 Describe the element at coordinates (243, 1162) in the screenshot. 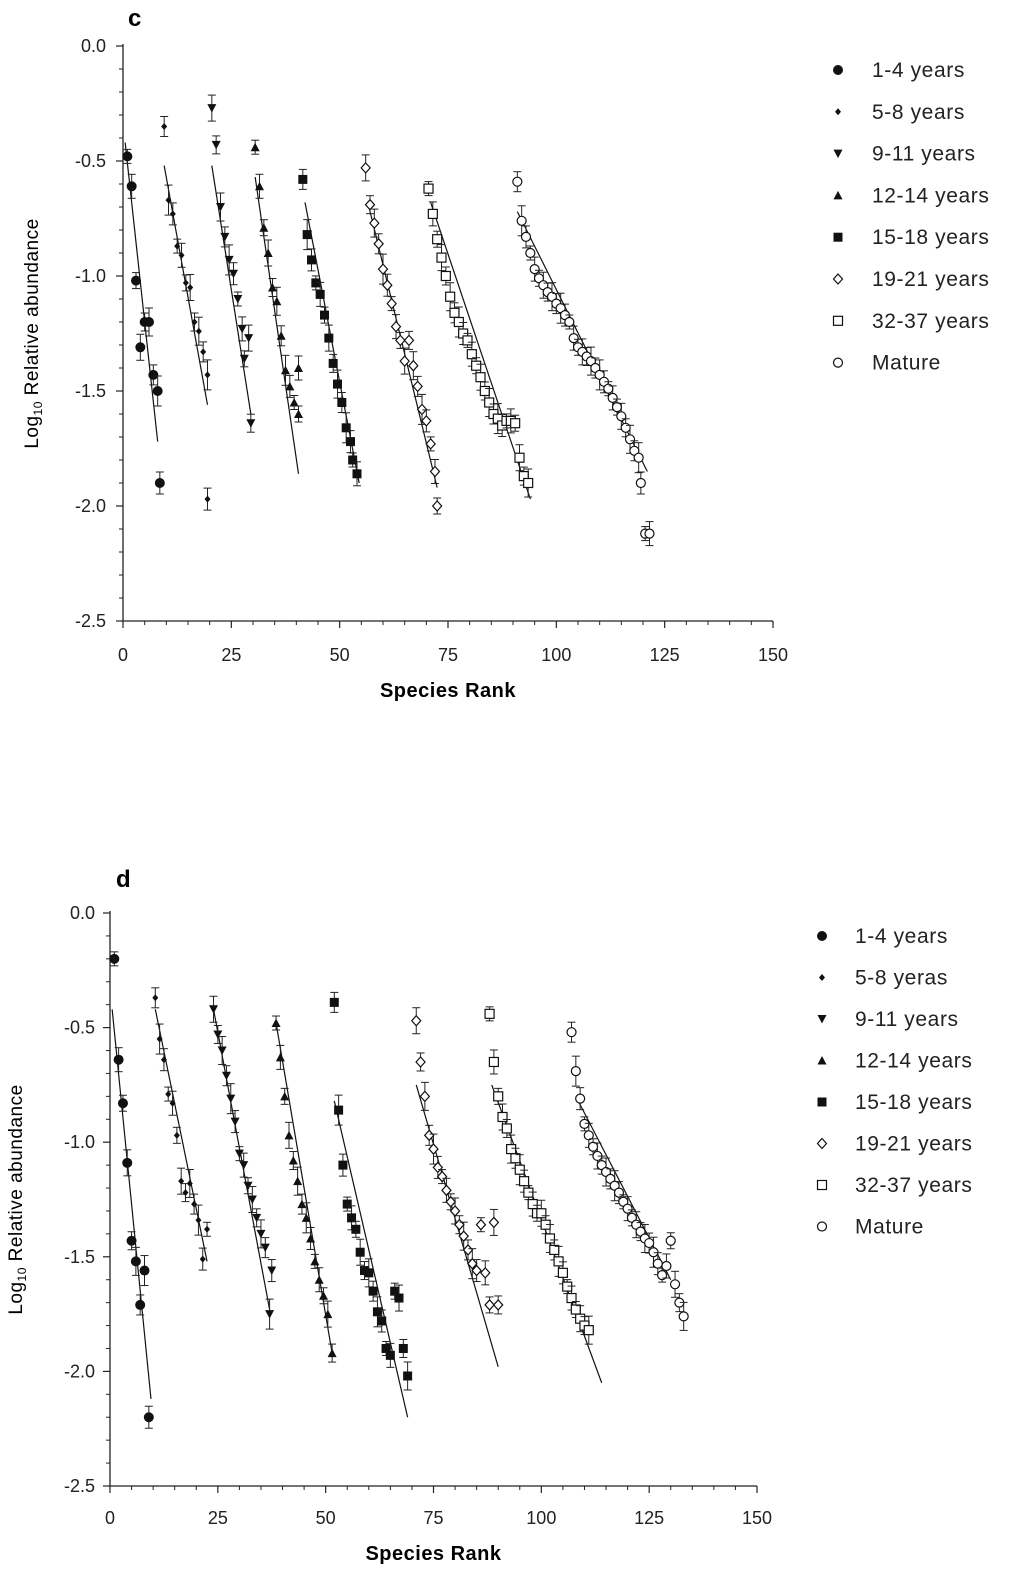

I see `series-9-11-years` at that location.